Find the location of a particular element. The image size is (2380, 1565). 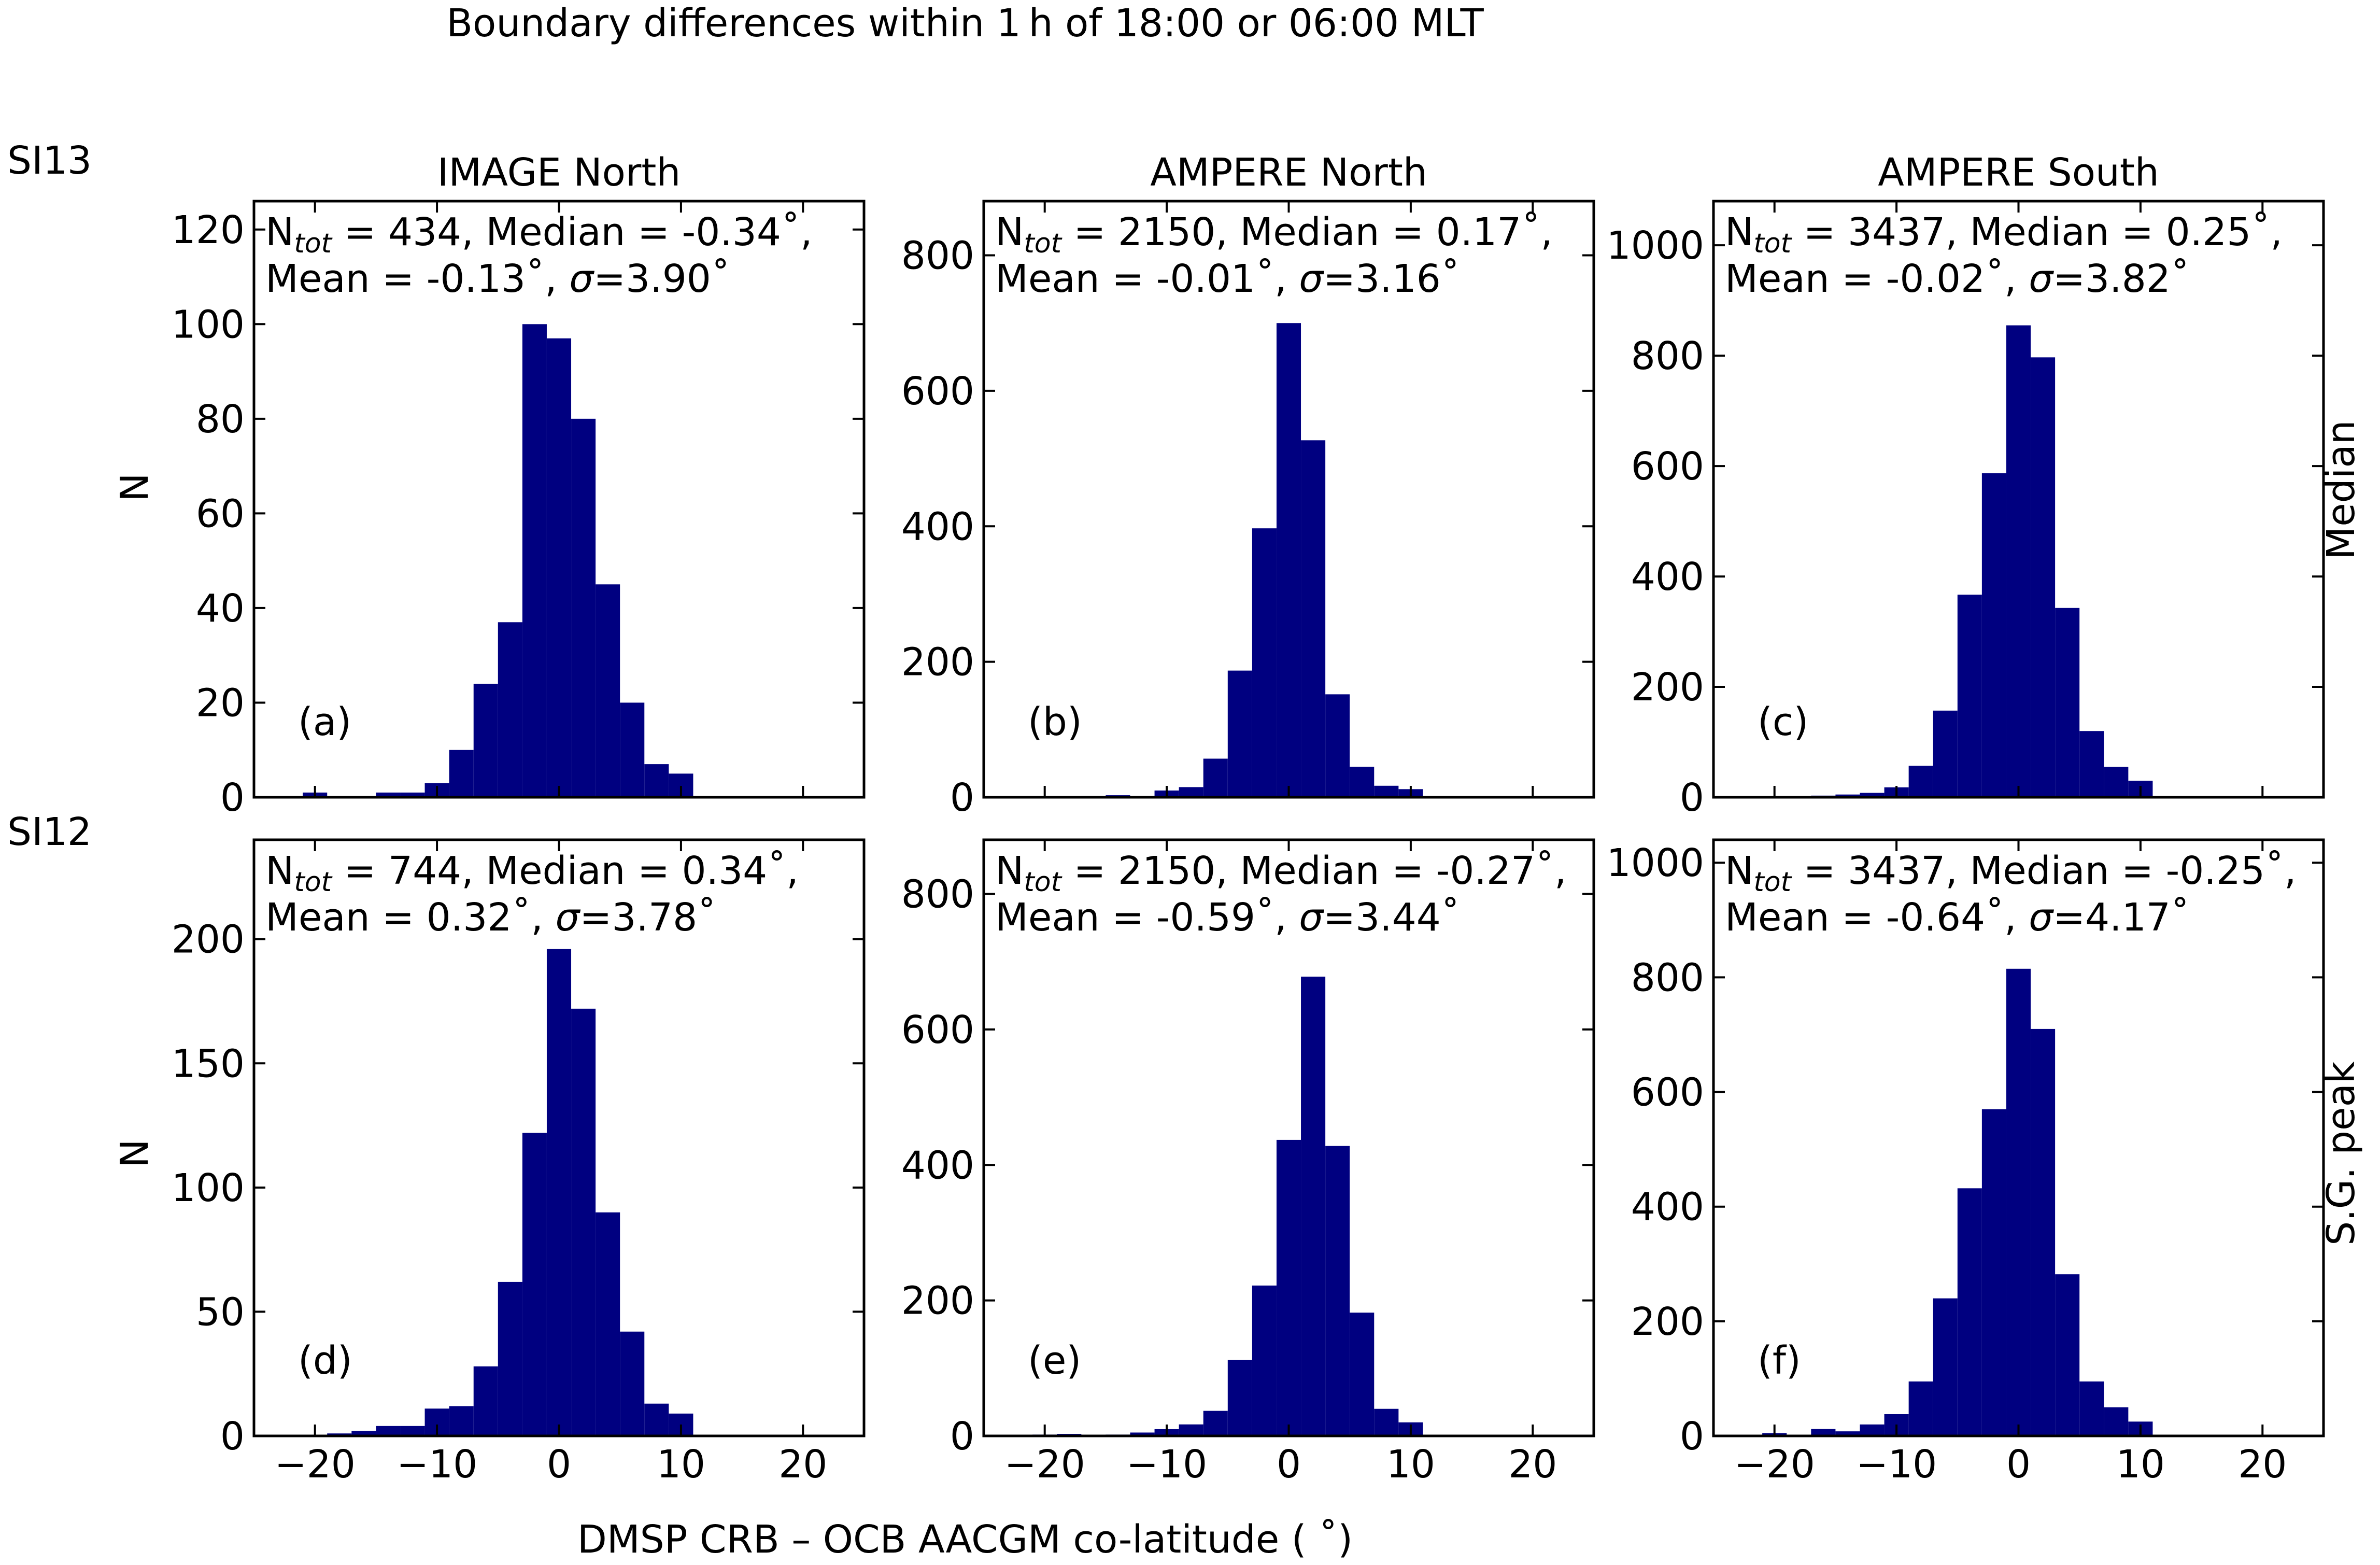

right-label-median: Median is located at coordinates (2341, 489).